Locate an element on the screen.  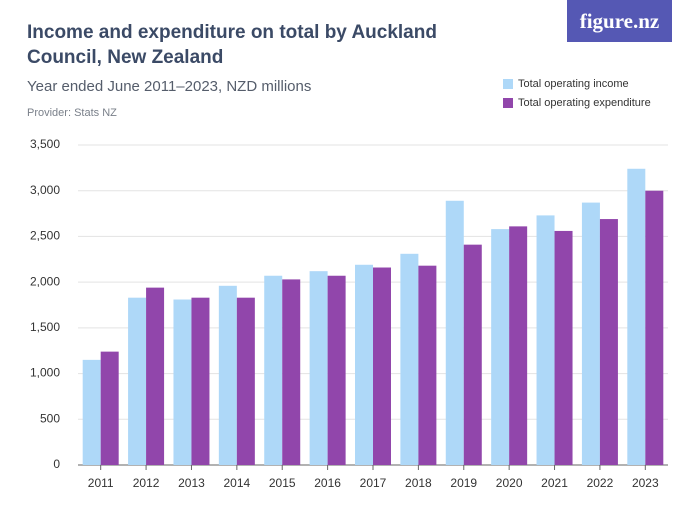
legend-label: Total operating expenditure is located at coordinates (584, 103).